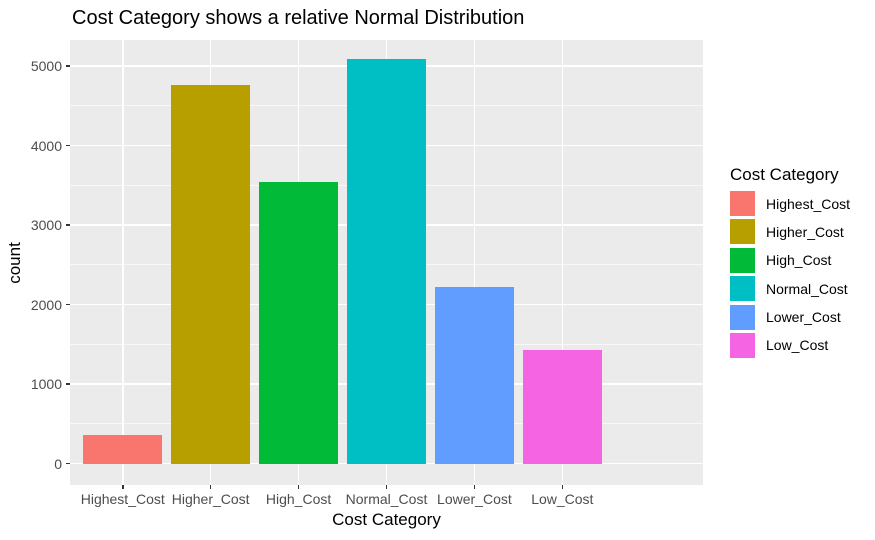 The height and width of the screenshot is (540, 875). I want to click on legend-entry: Normal_Cost, so click(790, 289).